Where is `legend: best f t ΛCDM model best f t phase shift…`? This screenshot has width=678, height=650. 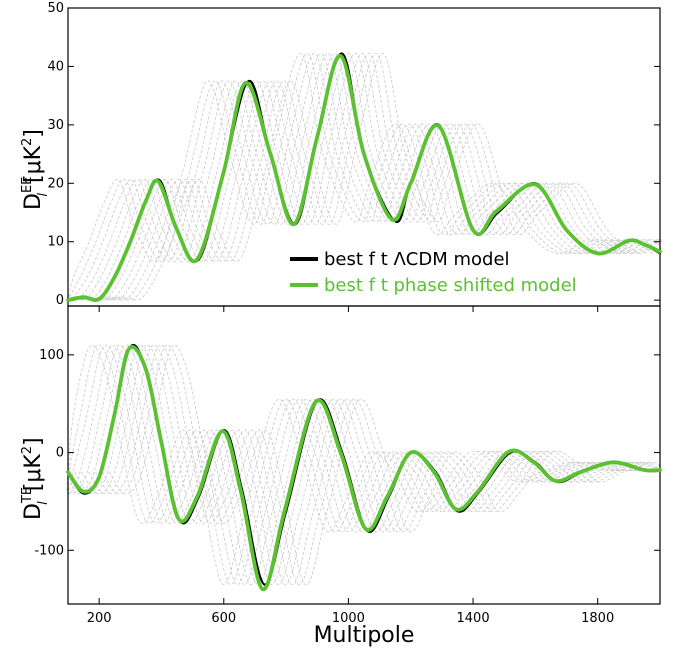 legend: best f t ΛCDM model best f t phase shift… is located at coordinates (433, 272).